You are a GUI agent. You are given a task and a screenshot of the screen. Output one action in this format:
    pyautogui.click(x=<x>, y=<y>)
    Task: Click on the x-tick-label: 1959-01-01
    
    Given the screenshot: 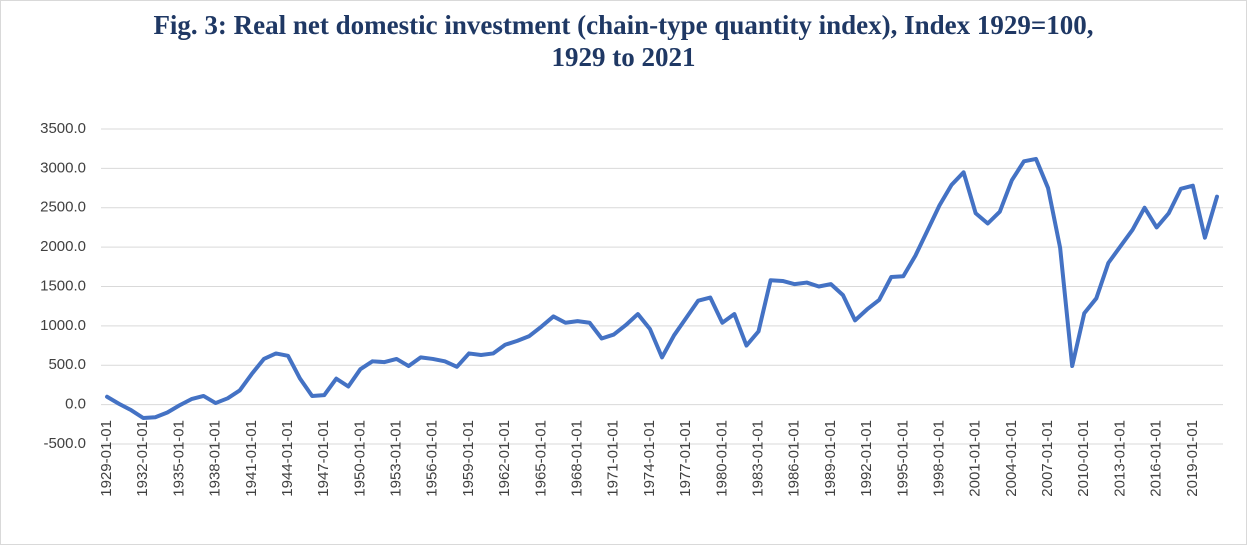 What is the action you would take?
    pyautogui.click(x=468, y=458)
    